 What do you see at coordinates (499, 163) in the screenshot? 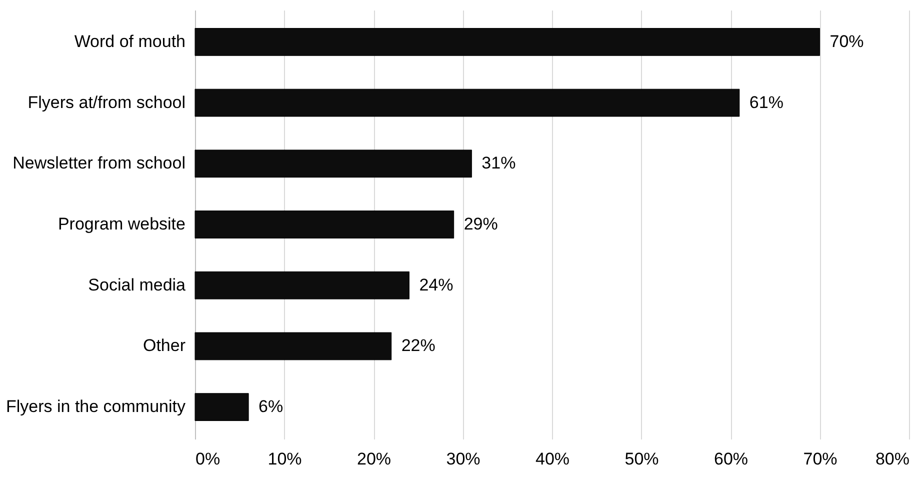
I see `data-label: 31%` at bounding box center [499, 163].